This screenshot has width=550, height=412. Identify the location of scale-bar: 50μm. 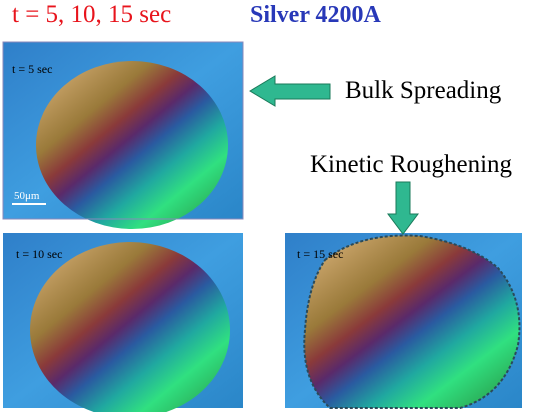
(27, 196).